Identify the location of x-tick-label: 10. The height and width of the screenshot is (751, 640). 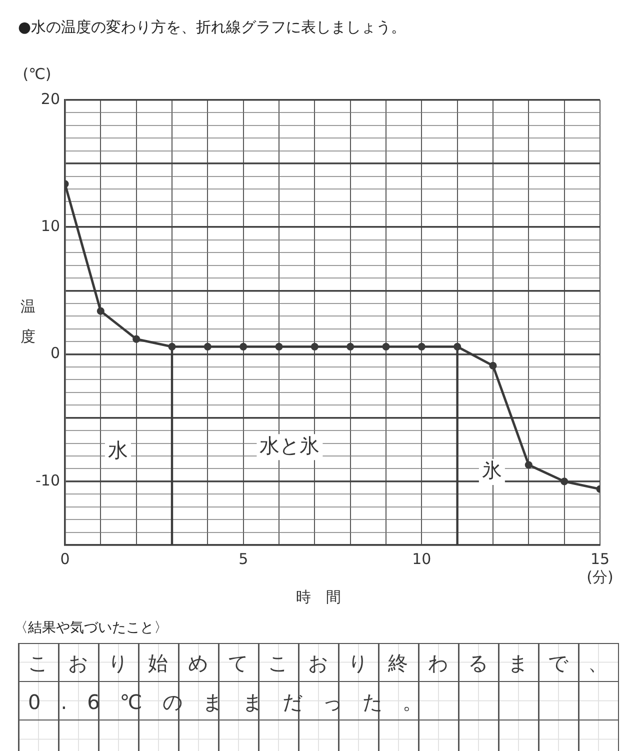
(422, 559).